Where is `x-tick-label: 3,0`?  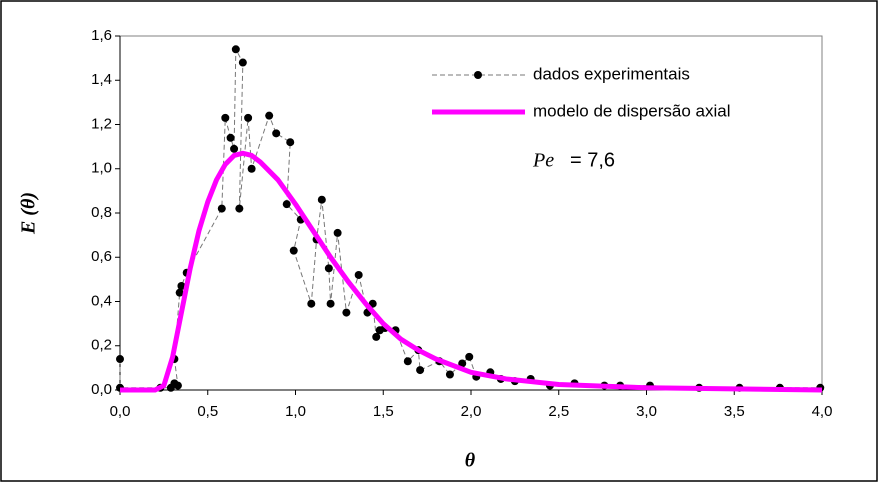 x-tick-label: 3,0 is located at coordinates (646, 411).